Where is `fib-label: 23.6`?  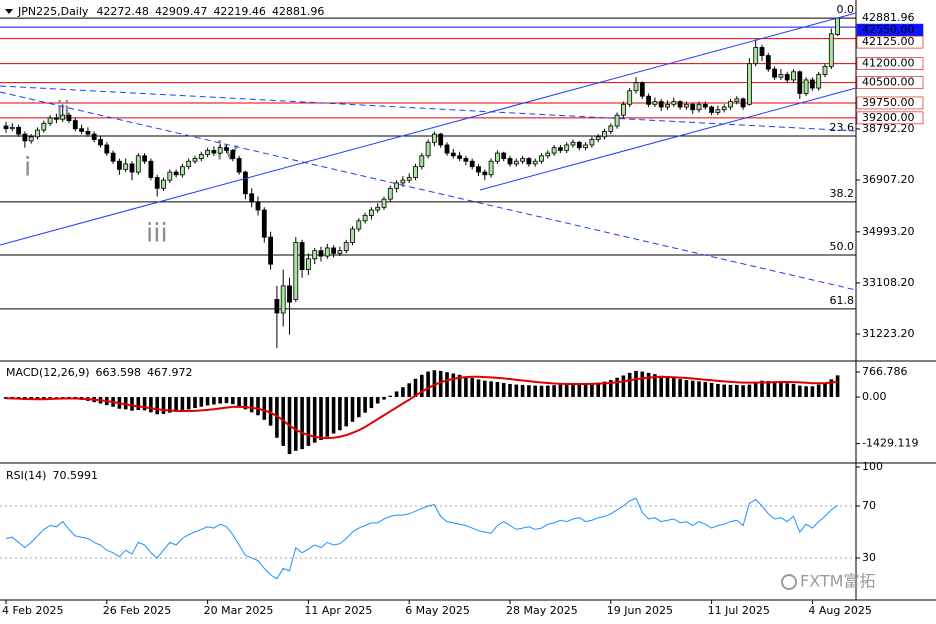 fib-label: 23.6 is located at coordinates (842, 127).